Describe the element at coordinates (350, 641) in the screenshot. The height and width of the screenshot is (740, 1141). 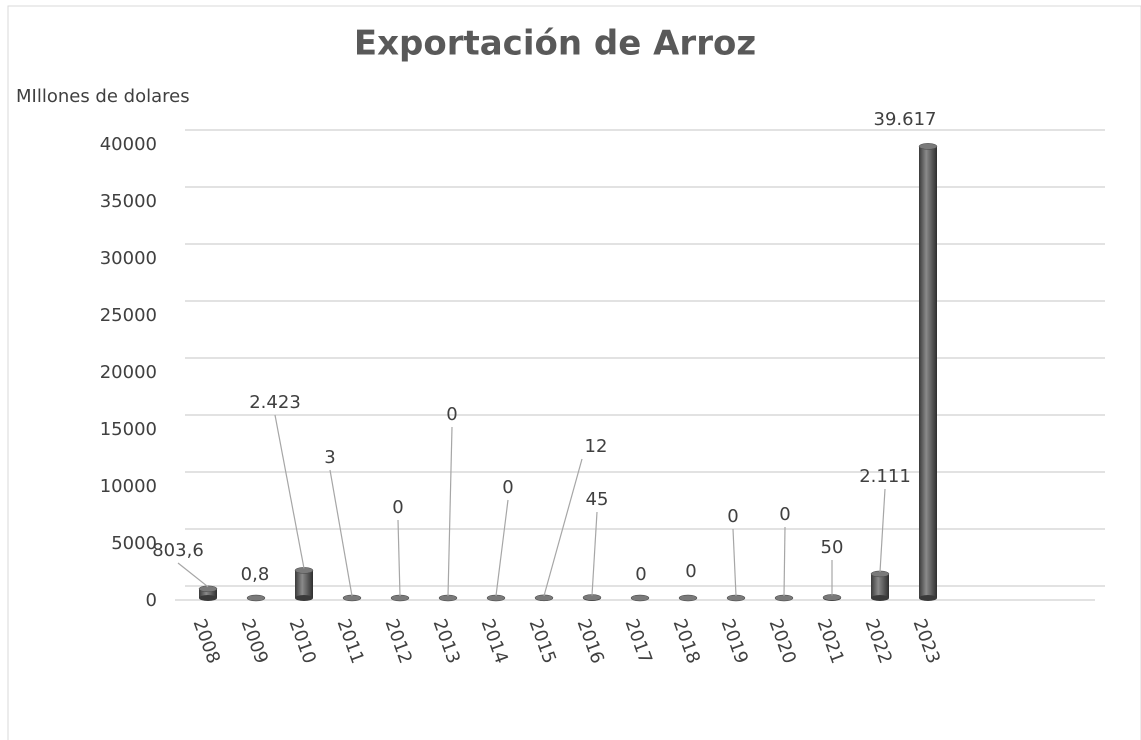
I see `x-tick-label: 2011` at that location.